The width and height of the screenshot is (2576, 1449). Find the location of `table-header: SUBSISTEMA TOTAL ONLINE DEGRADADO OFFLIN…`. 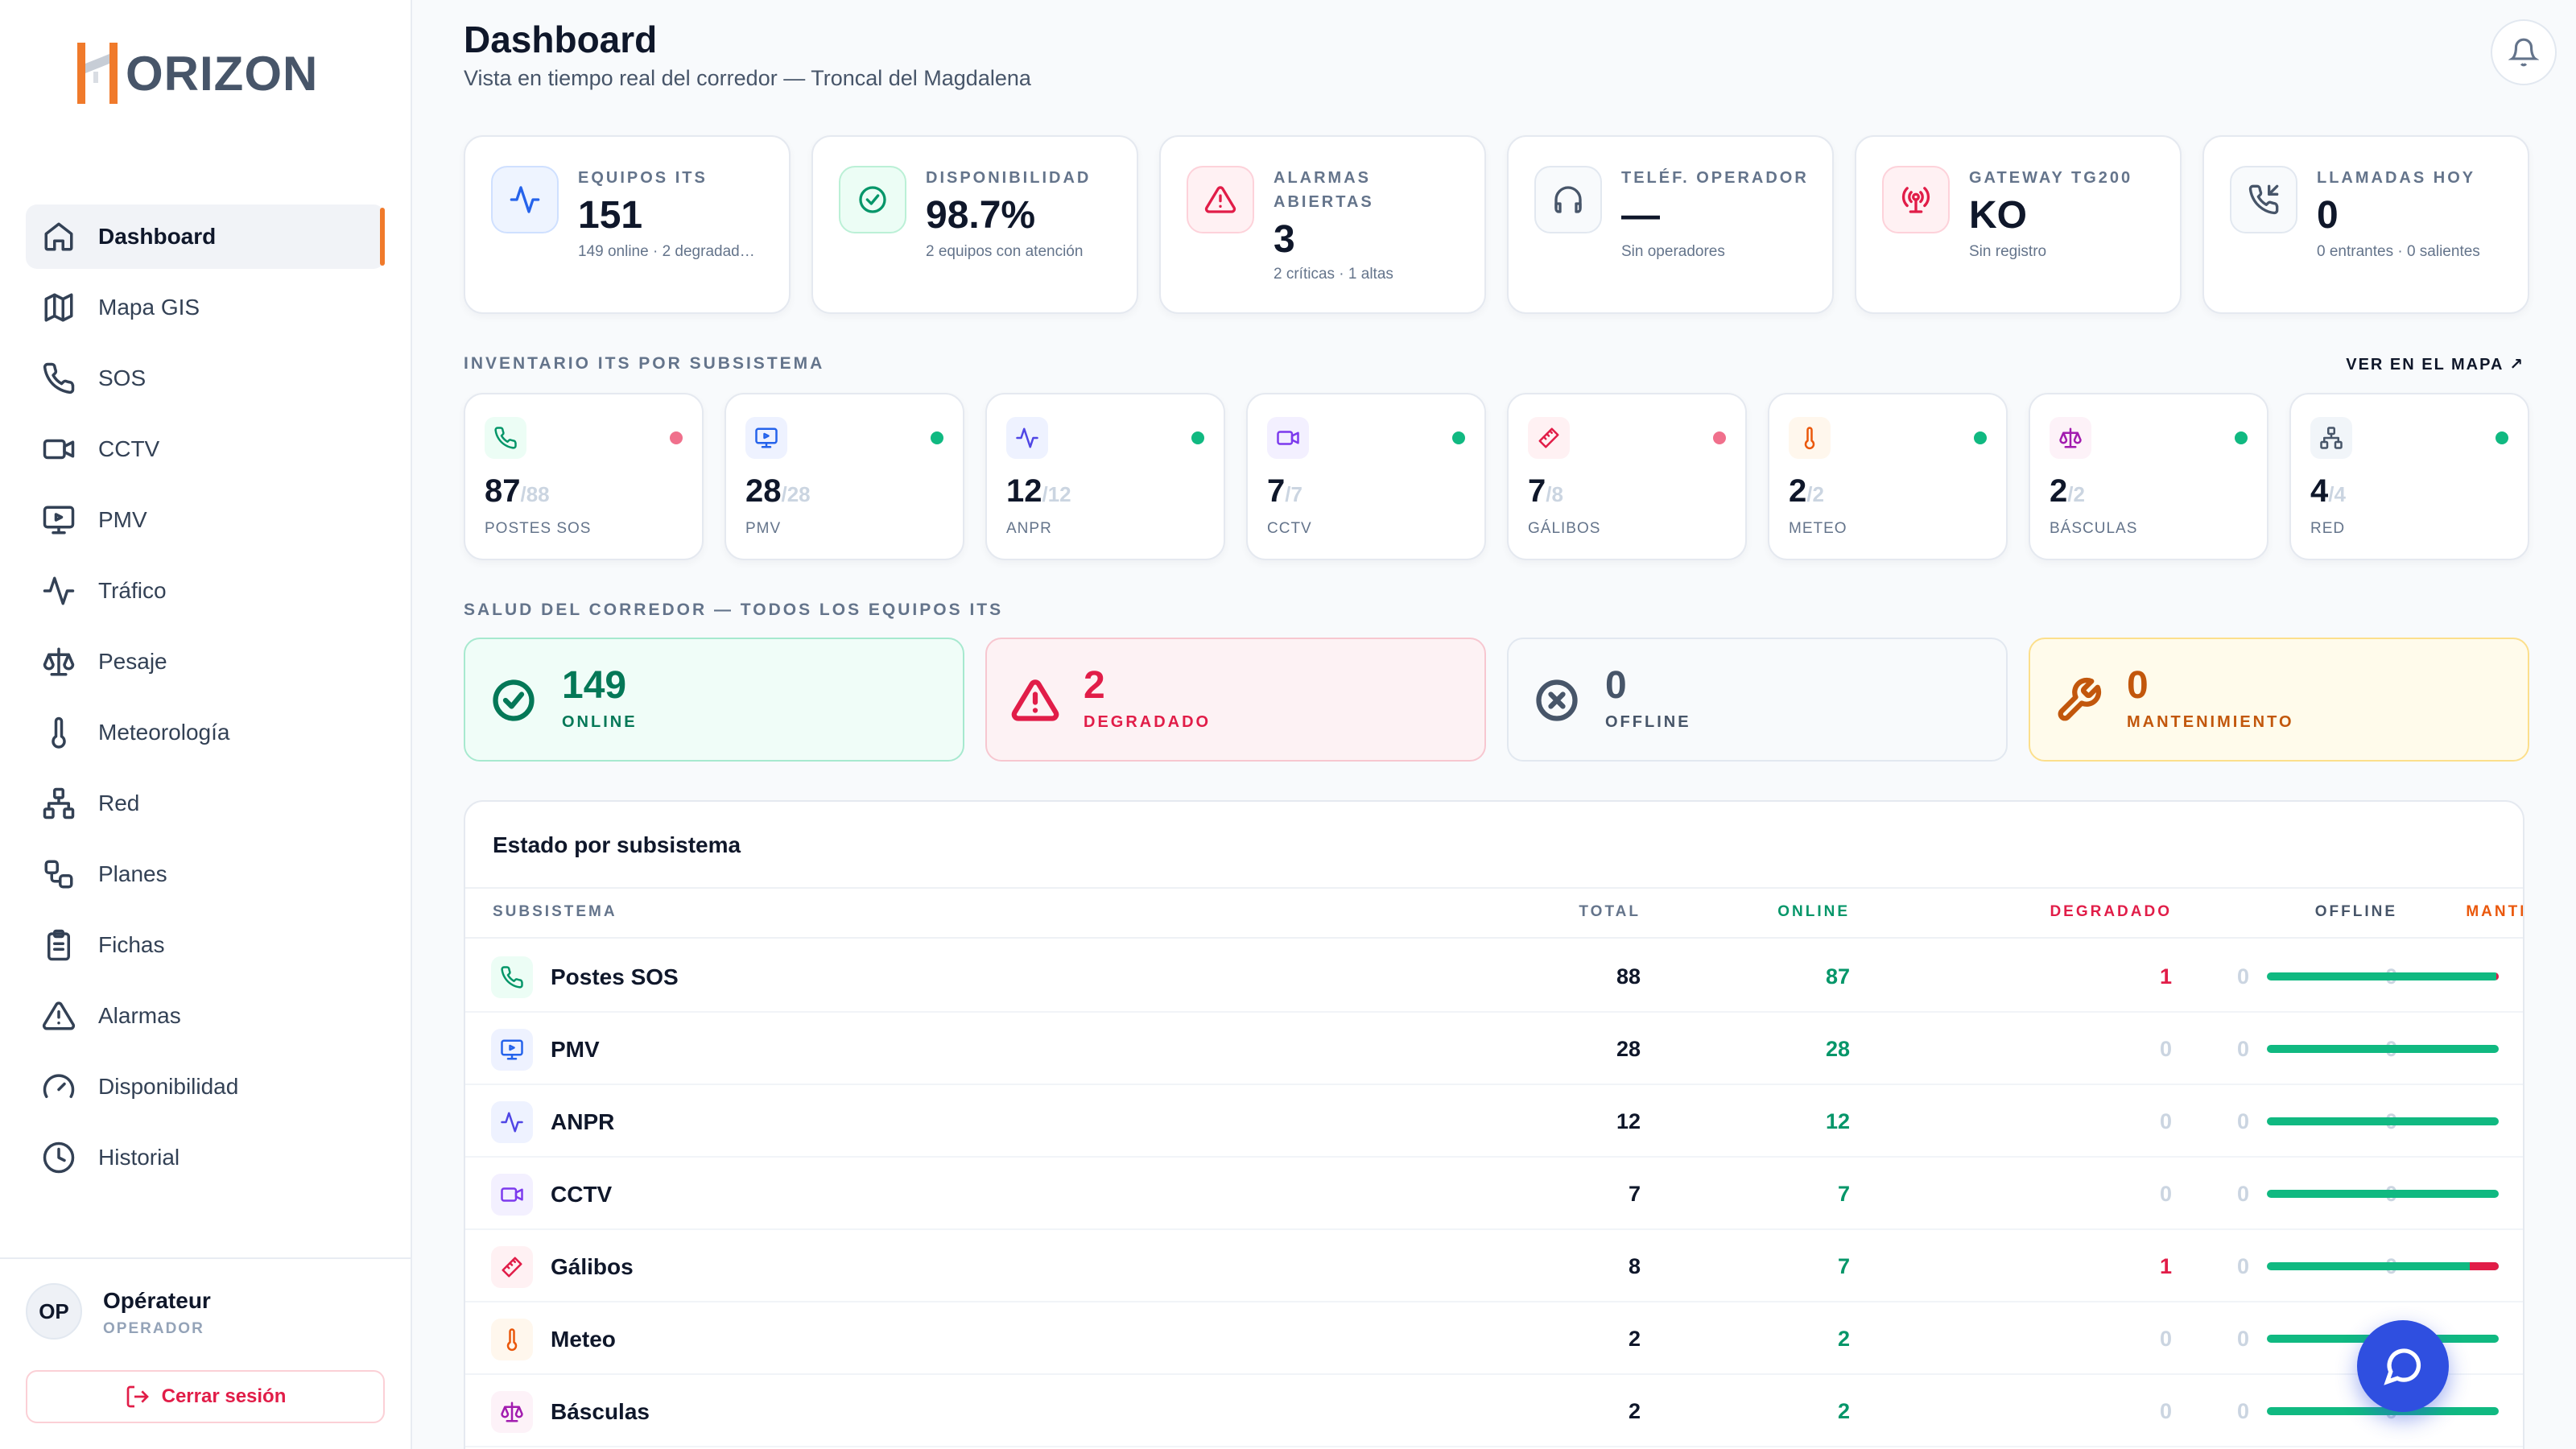

table-header: SUBSISTEMA TOTAL ONLINE DEGRADADO OFFLIN… is located at coordinates (1494, 913).